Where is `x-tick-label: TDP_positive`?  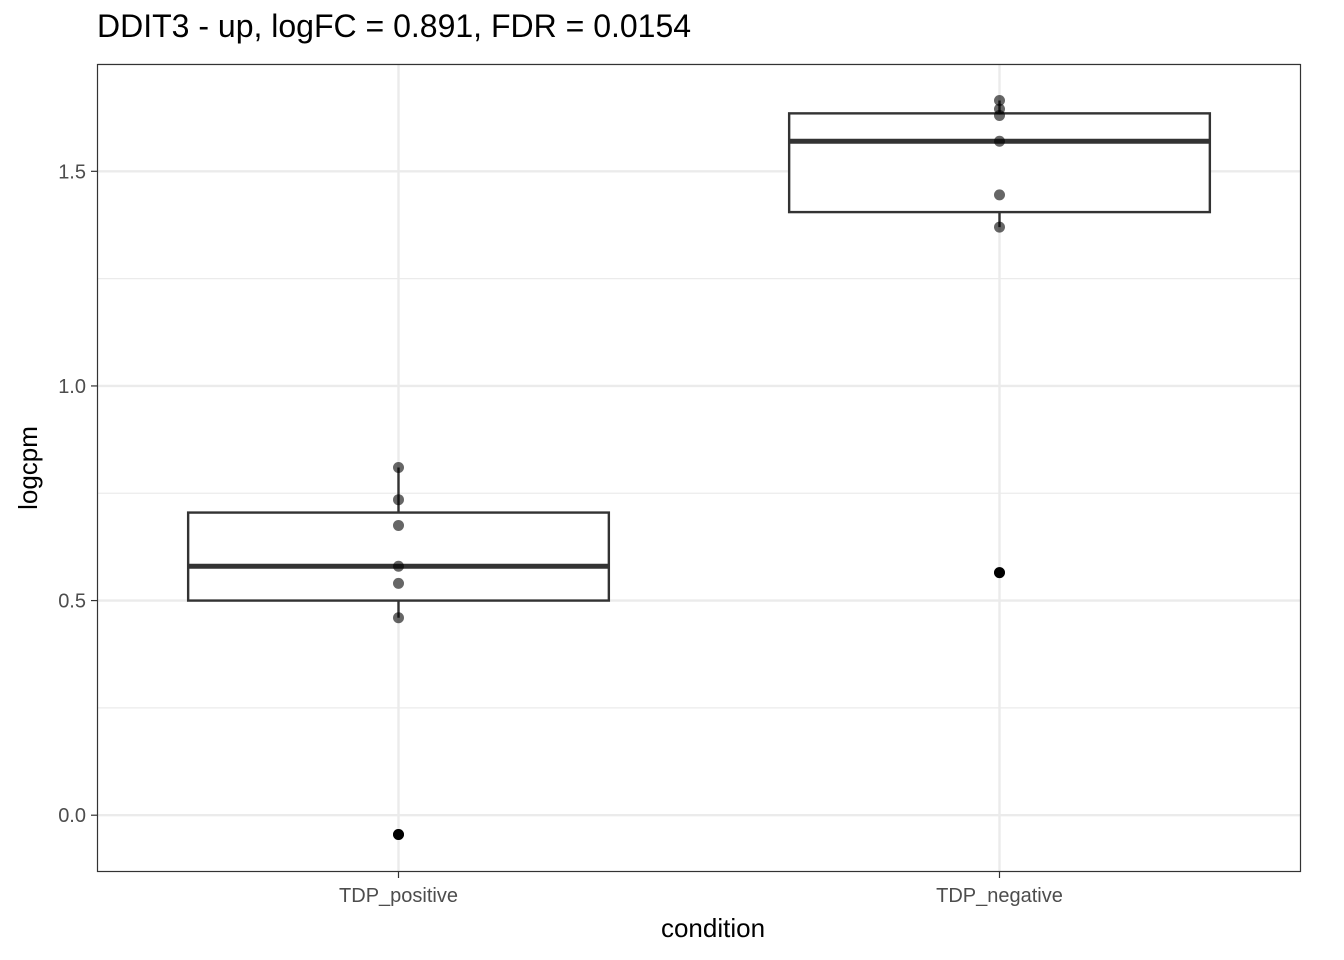 x-tick-label: TDP_positive is located at coordinates (398, 896).